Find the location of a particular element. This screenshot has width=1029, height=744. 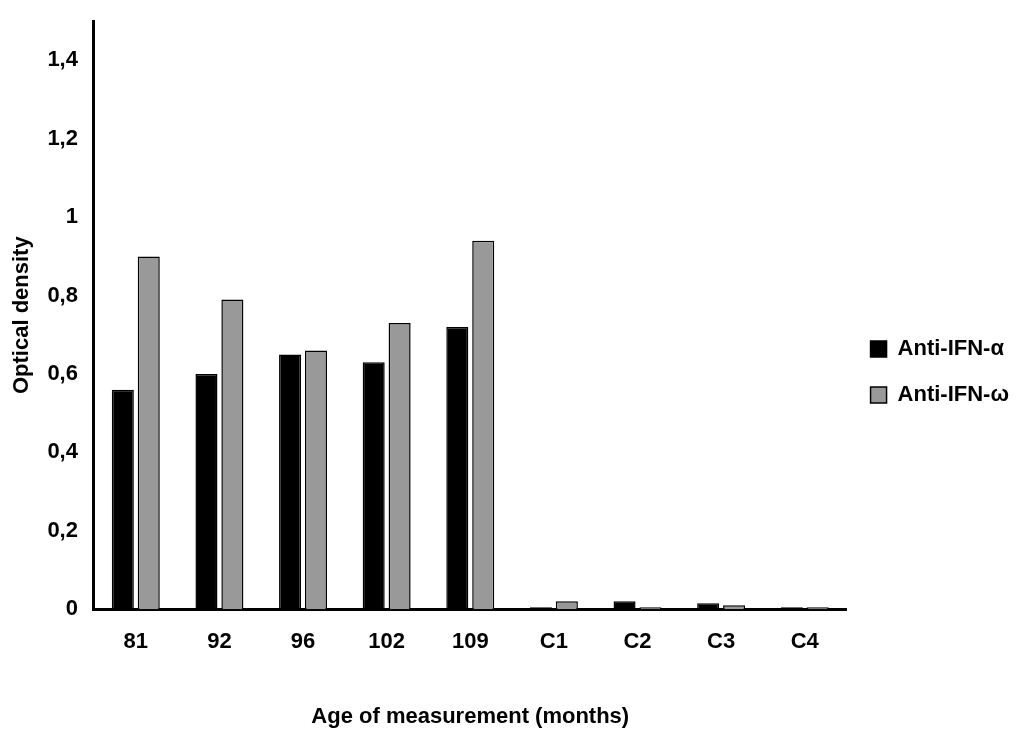

x-tick-label: C1 is located at coordinates (553, 641).